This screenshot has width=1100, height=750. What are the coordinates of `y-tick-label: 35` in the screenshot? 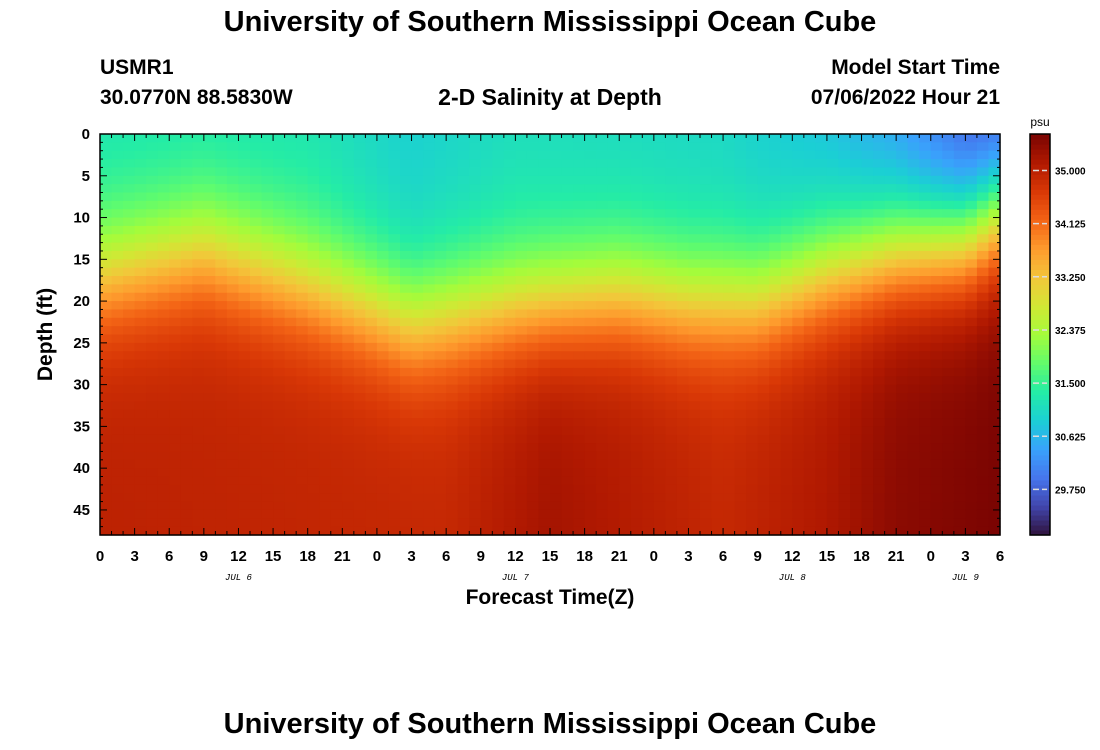 It's located at (81, 426).